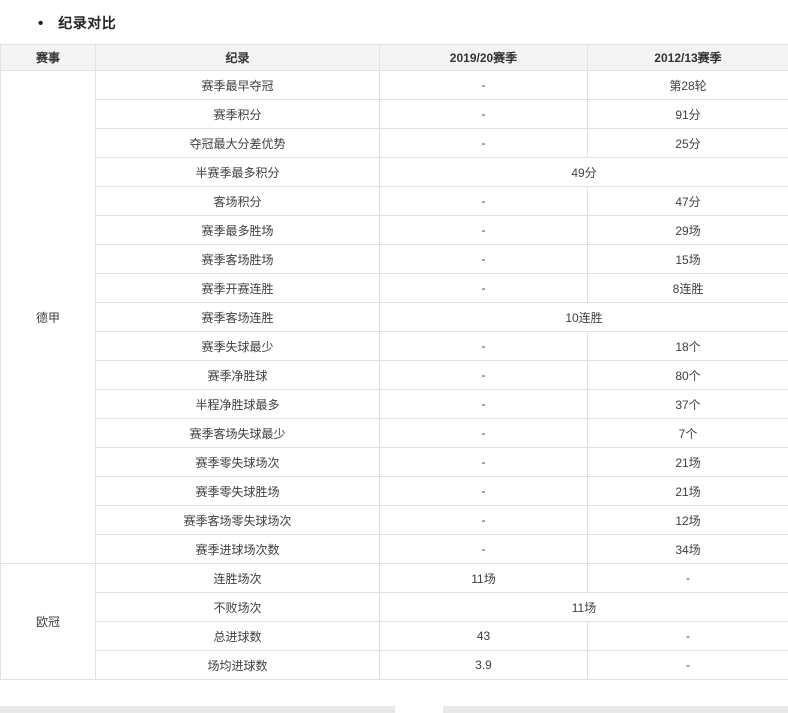  Describe the element at coordinates (687, 259) in the screenshot. I see `season-2012-13-value-cell: 15场` at that location.